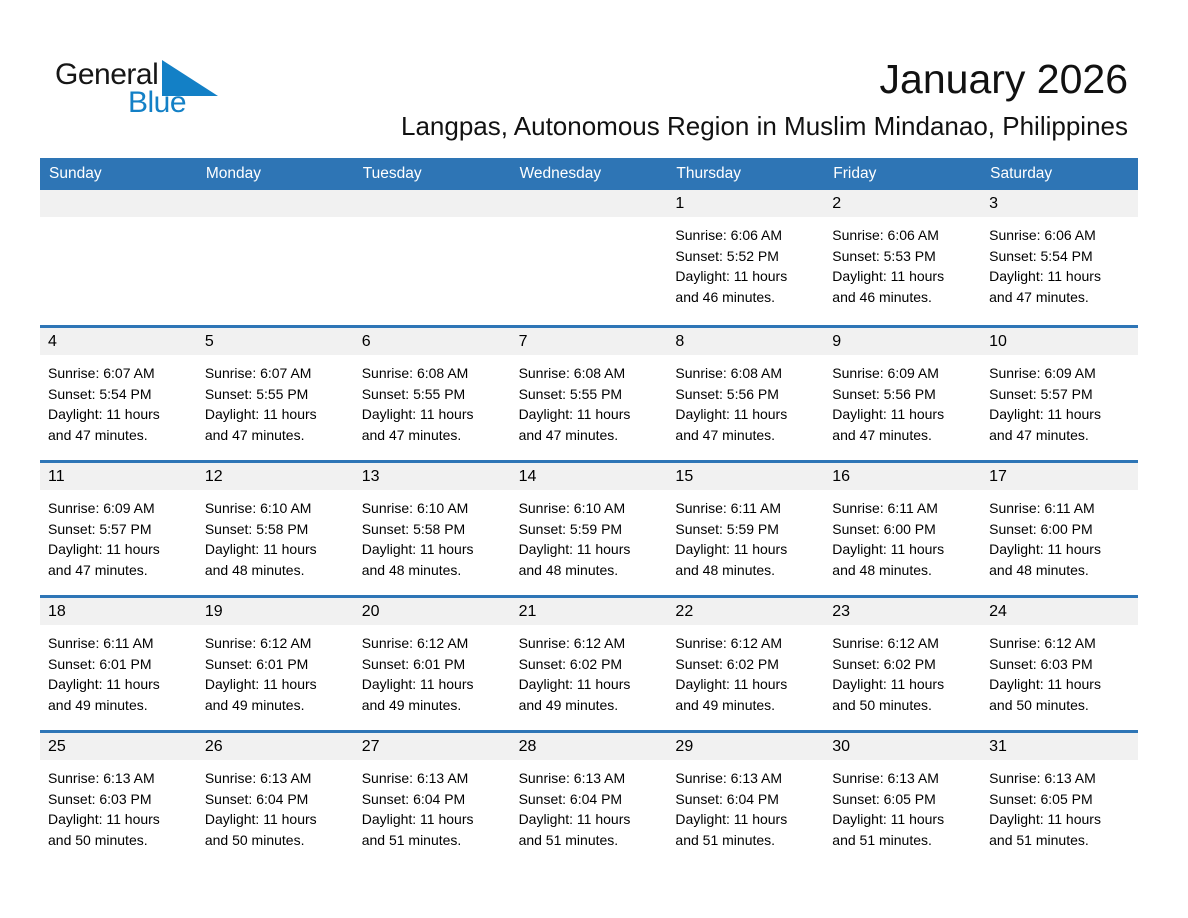 The width and height of the screenshot is (1188, 918). What do you see at coordinates (275, 203) in the screenshot?
I see `day-number-band` at bounding box center [275, 203].